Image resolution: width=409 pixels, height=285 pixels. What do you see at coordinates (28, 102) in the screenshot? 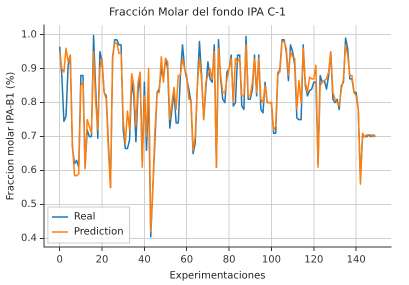
I see `y-tick-label: 0.8` at bounding box center [28, 102].